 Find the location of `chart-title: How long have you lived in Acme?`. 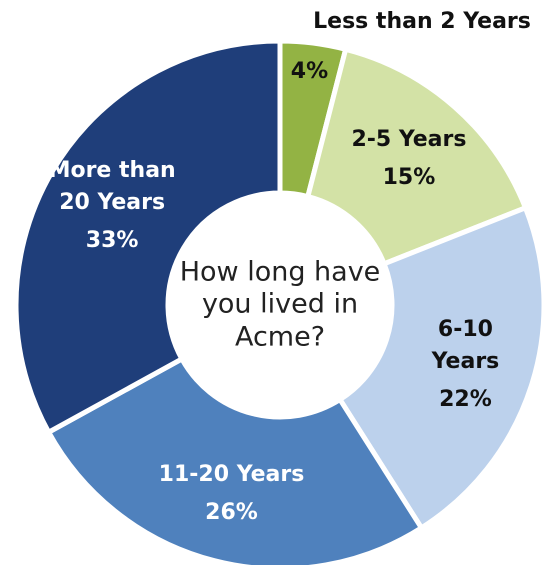

chart-title: How long have you lived in Acme? is located at coordinates (280, 304).